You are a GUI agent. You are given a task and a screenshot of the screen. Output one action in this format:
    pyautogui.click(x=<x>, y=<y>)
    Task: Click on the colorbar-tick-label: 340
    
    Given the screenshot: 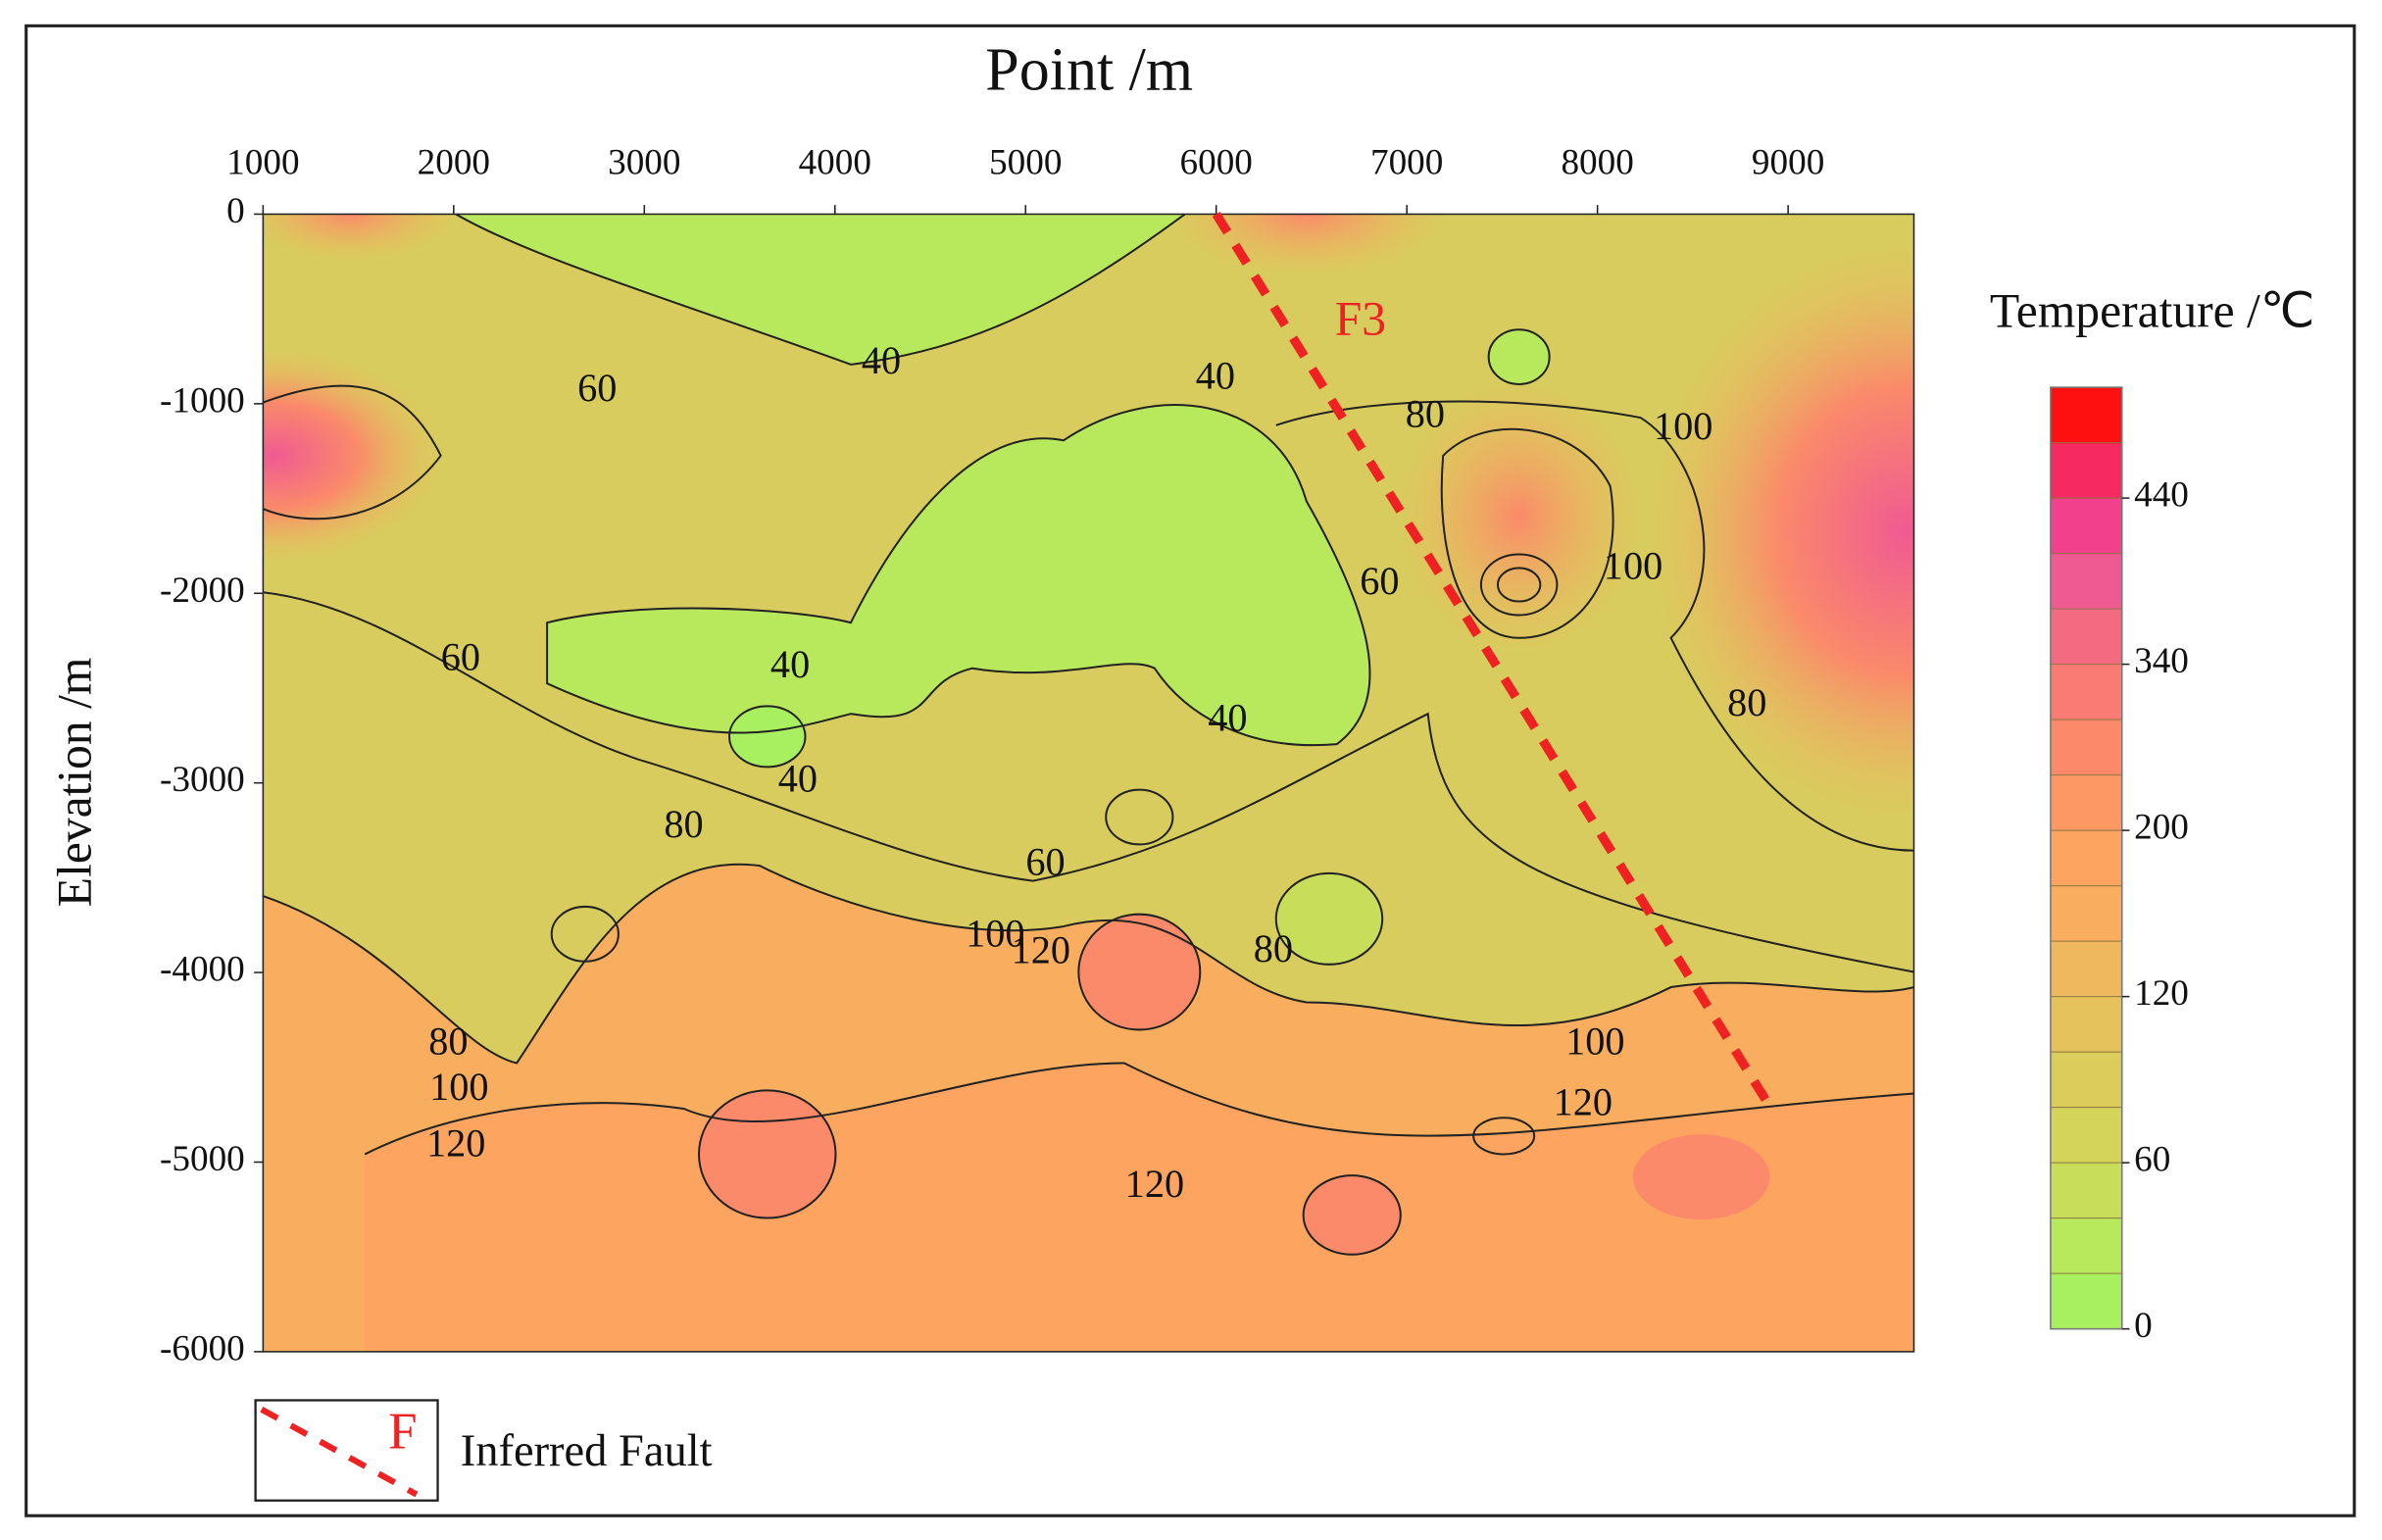 What is the action you would take?
    pyautogui.click(x=2161, y=661)
    